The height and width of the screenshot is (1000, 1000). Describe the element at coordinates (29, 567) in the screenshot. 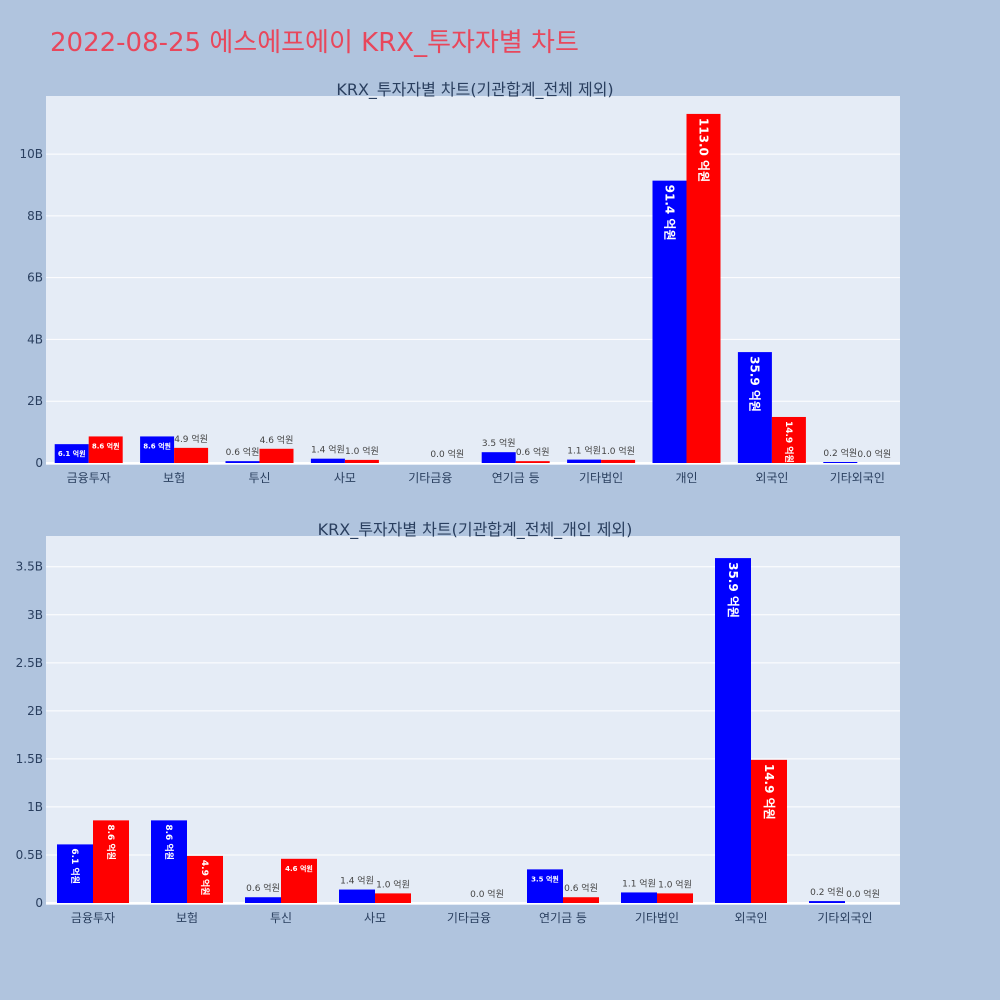

I see `y-tick-label: 3.5B` at that location.